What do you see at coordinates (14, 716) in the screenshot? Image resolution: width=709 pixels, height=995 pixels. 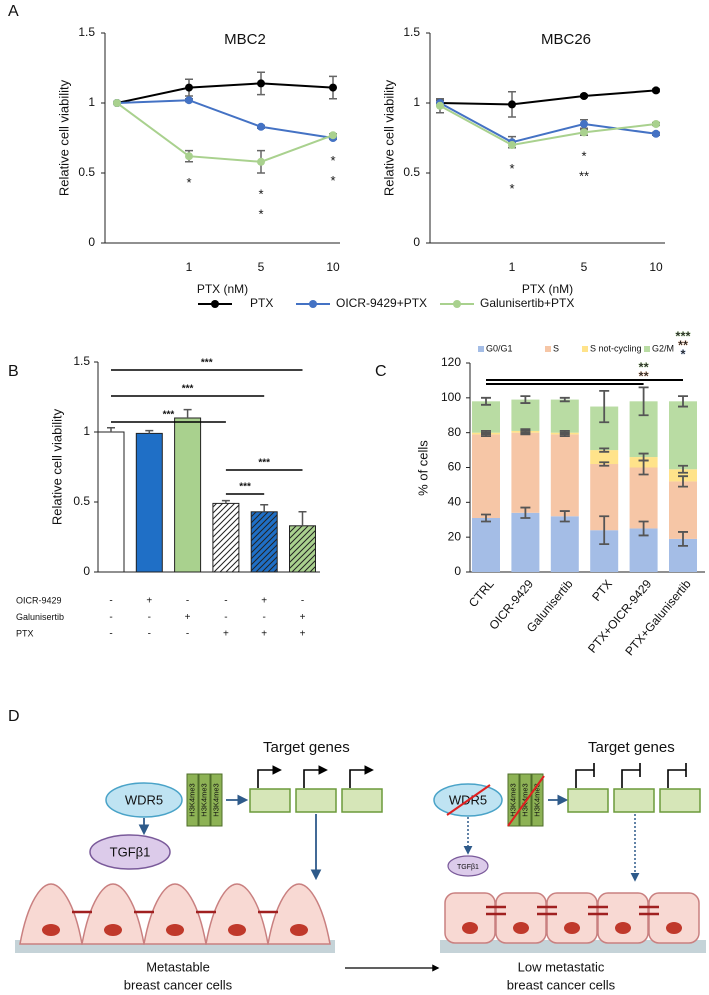 I see `panel-letter: D` at bounding box center [14, 716].